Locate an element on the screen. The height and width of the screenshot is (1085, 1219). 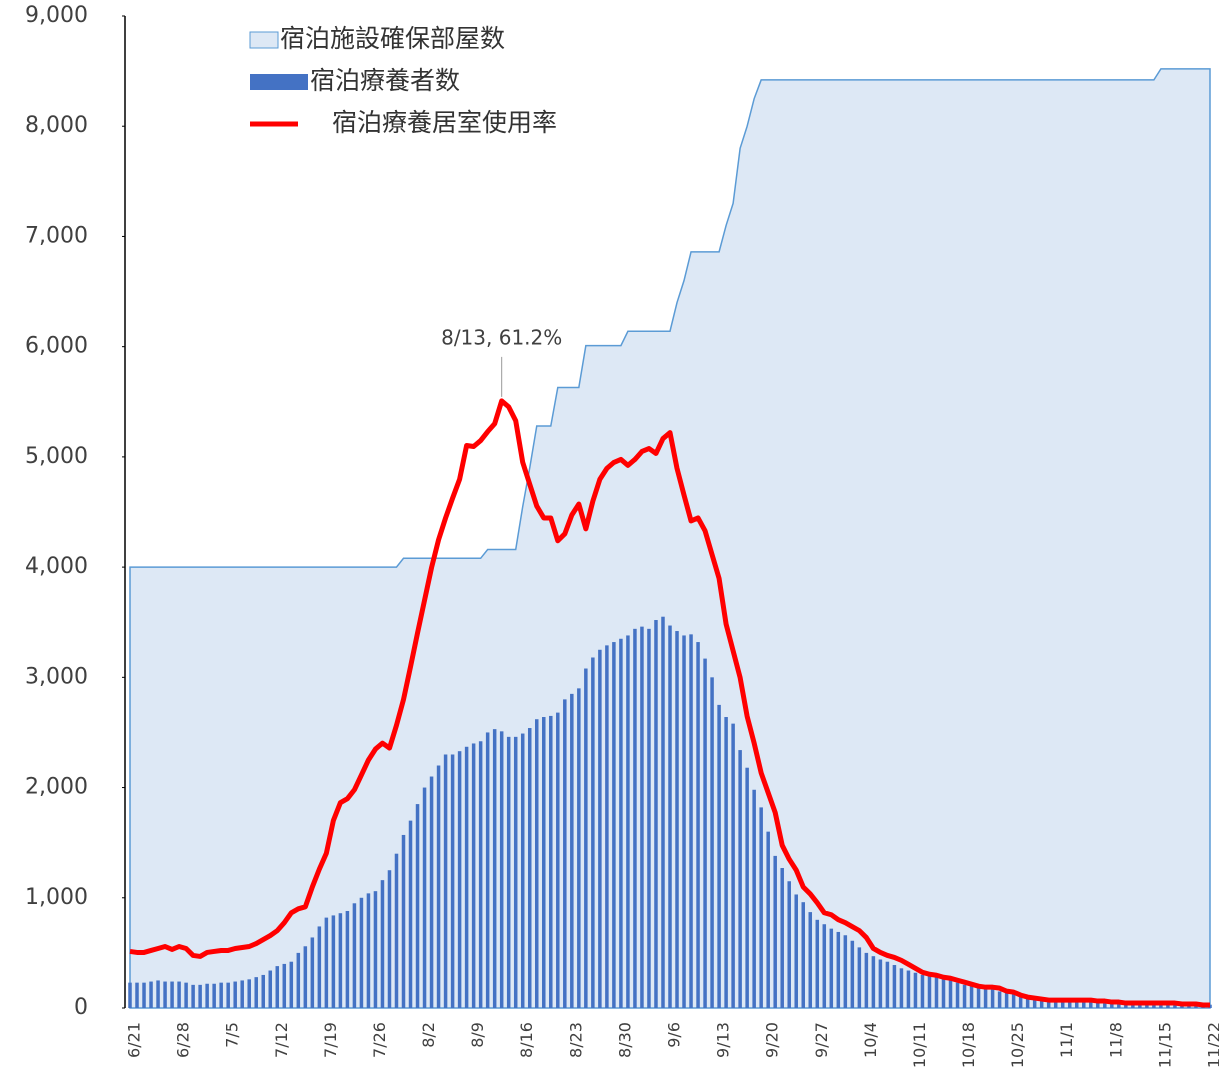
x-tick-label: 9/27 is located at coordinates (821, 1040).